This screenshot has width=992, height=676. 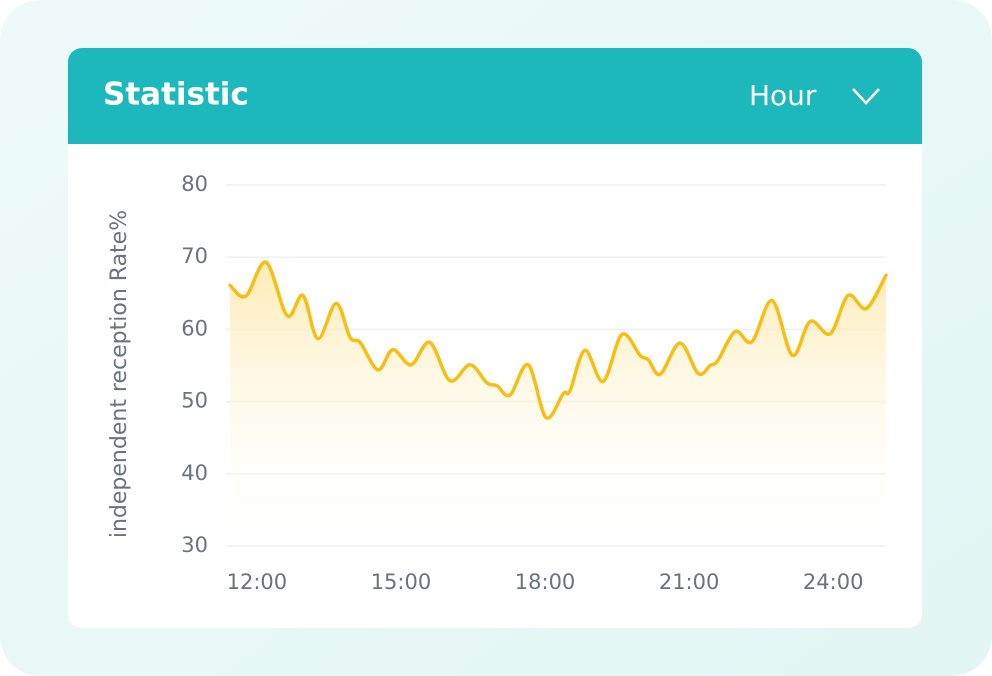 I want to click on x-tick-label: 18:00, so click(x=545, y=582).